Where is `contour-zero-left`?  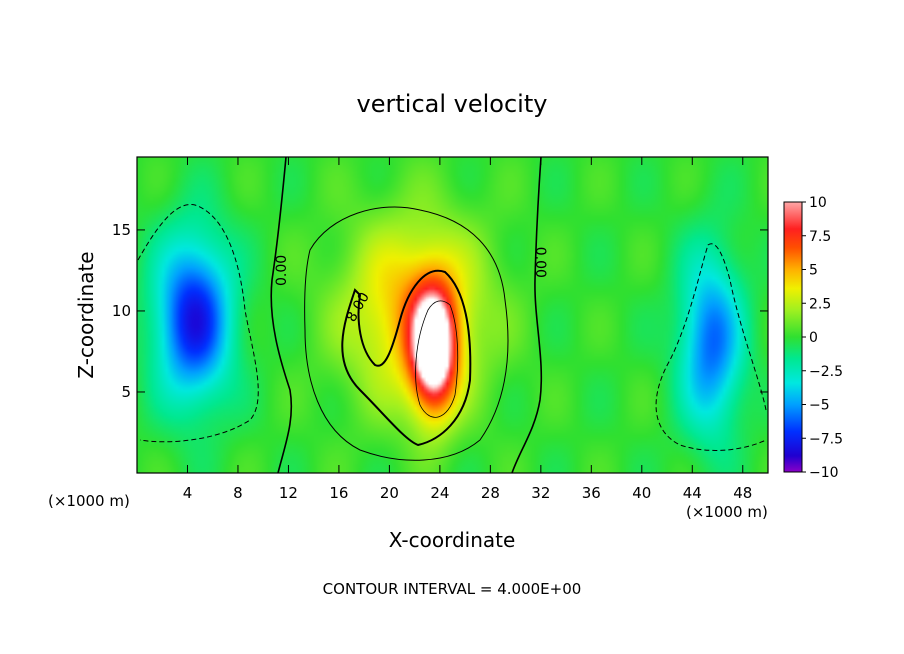 contour-zero-left is located at coordinates (281, 315).